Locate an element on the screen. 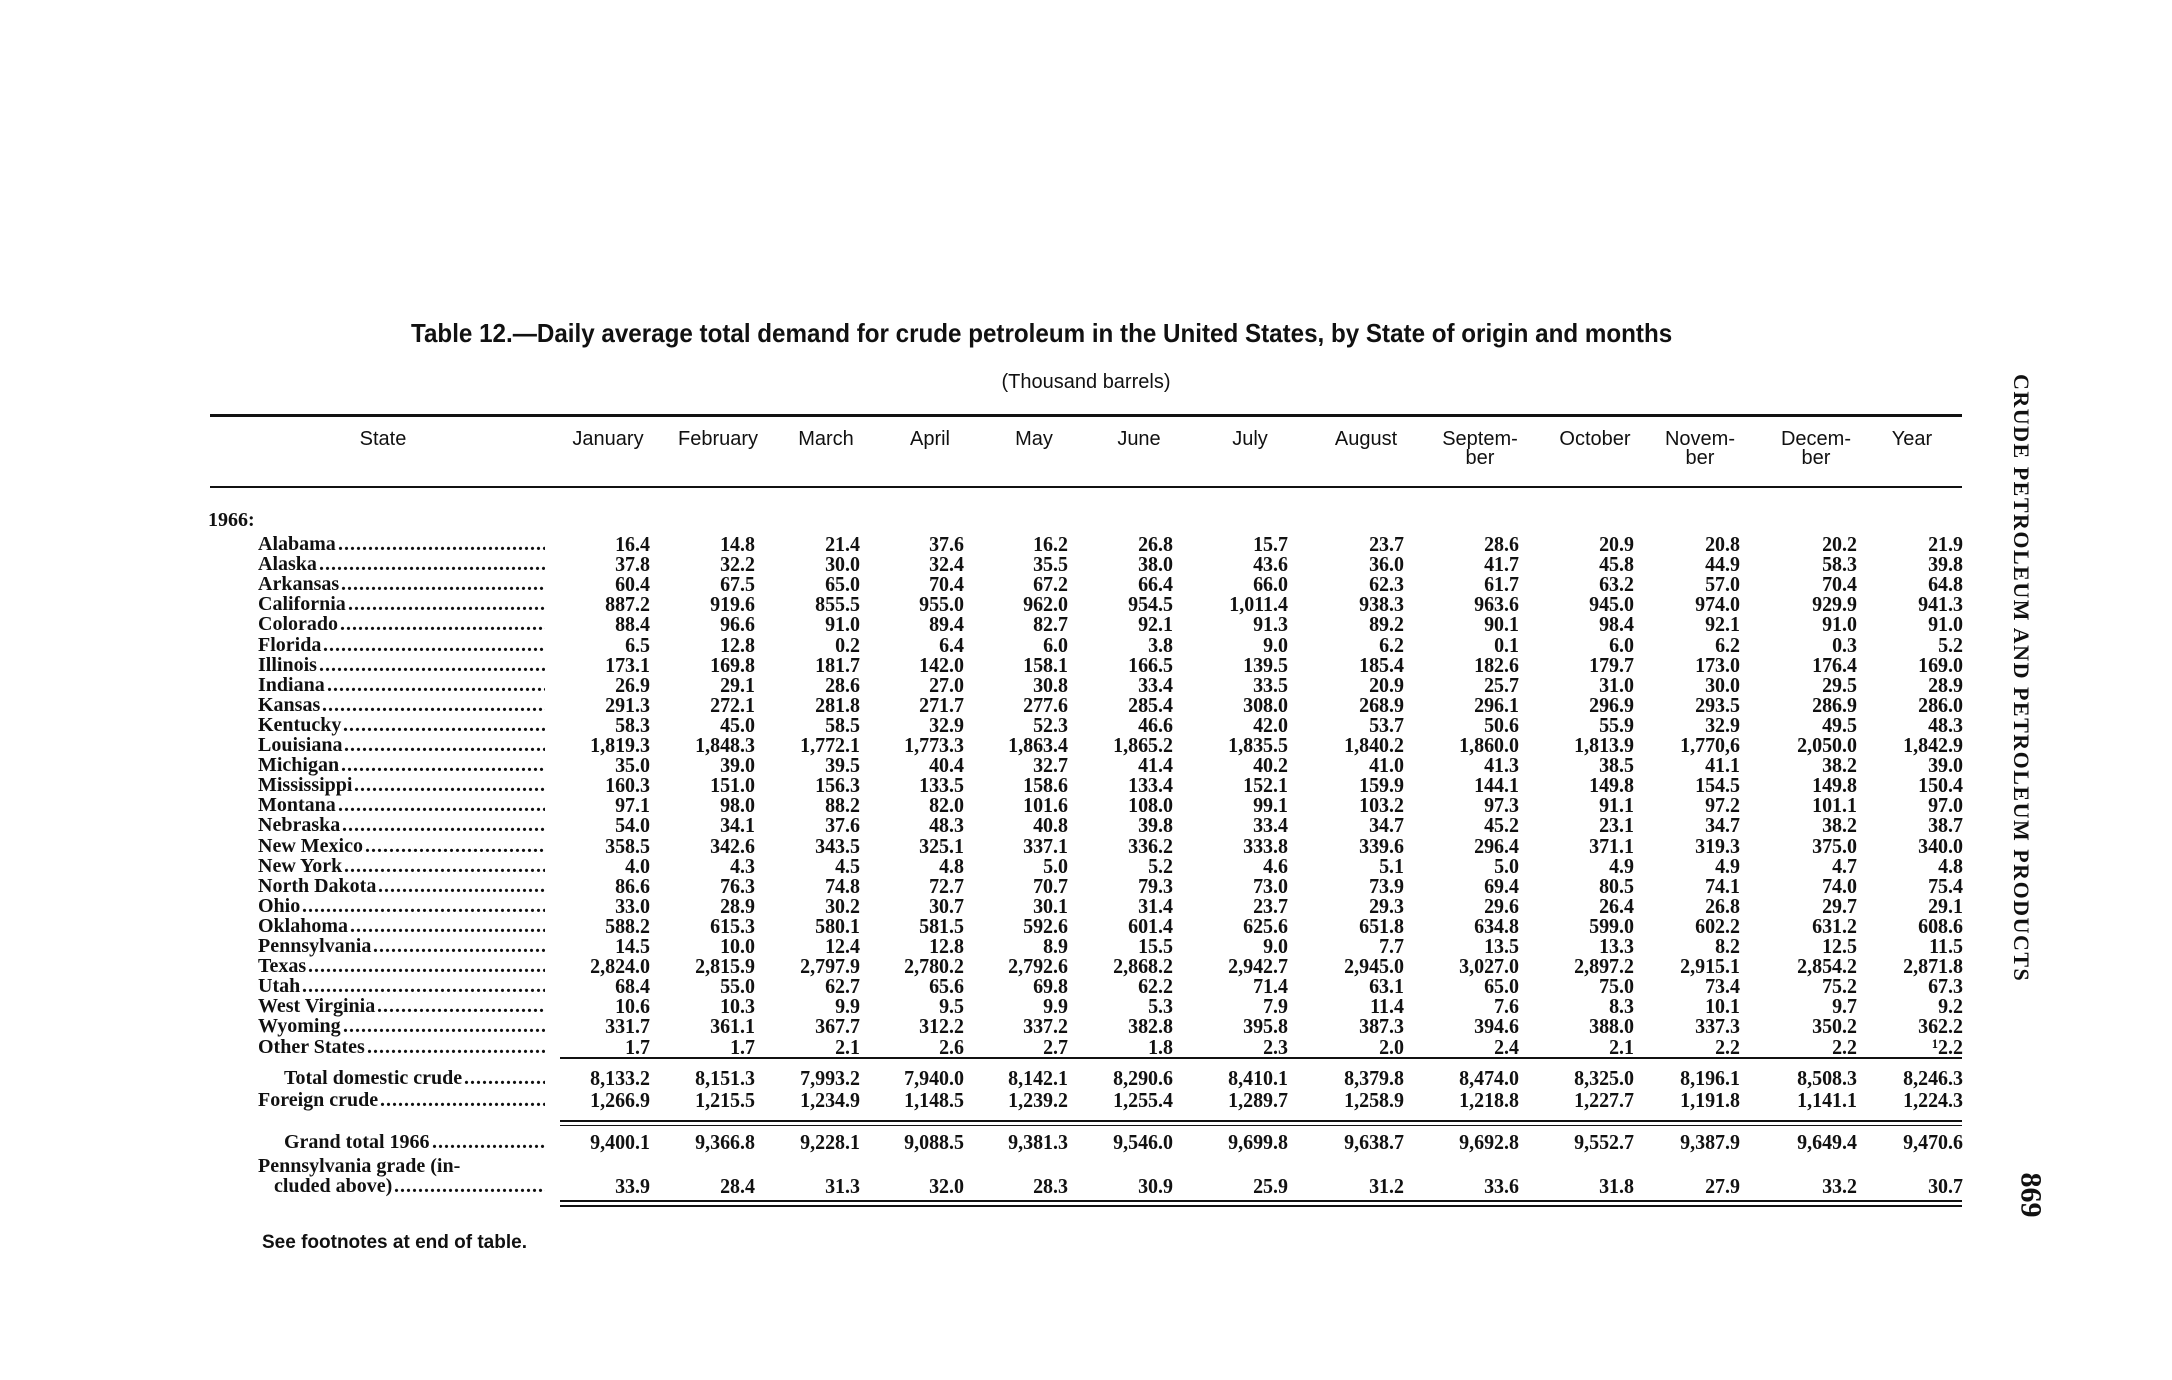 Image resolution: width=2172 pixels, height=1380 pixels. table-cell: 63.2 is located at coordinates (1616, 584).